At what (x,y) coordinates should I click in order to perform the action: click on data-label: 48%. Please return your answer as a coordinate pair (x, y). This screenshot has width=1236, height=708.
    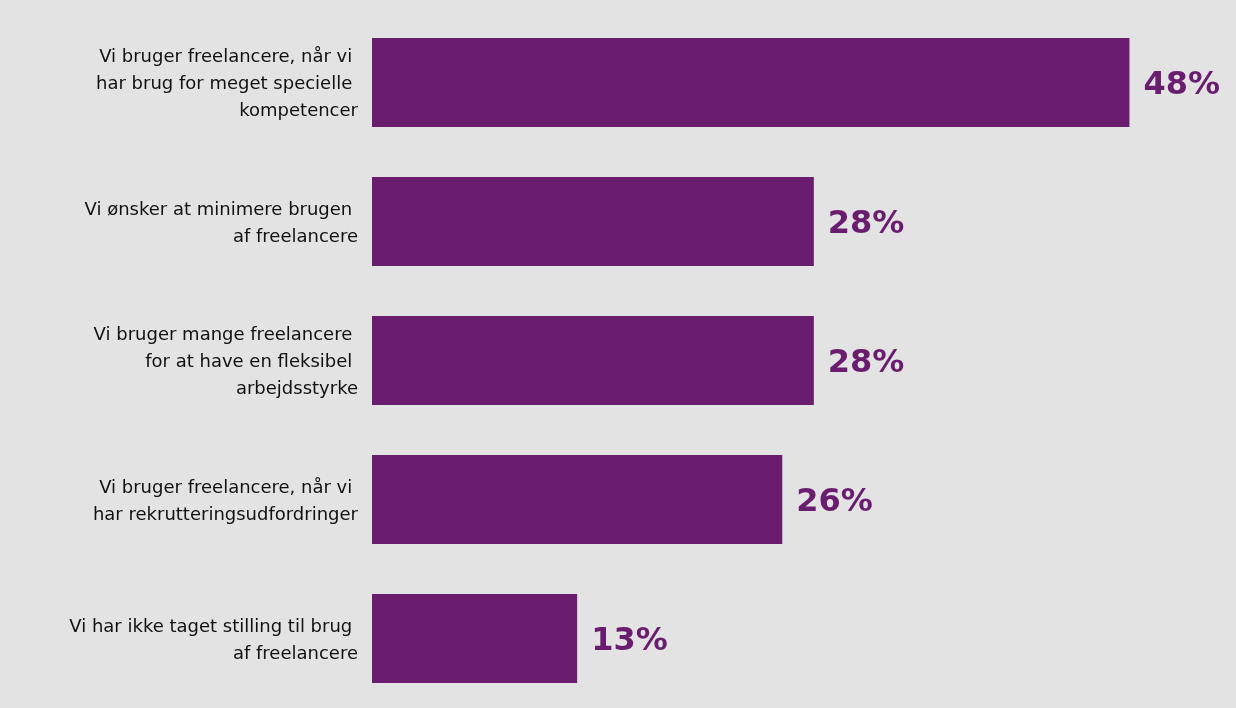
    Looking at the image, I should click on (1182, 82).